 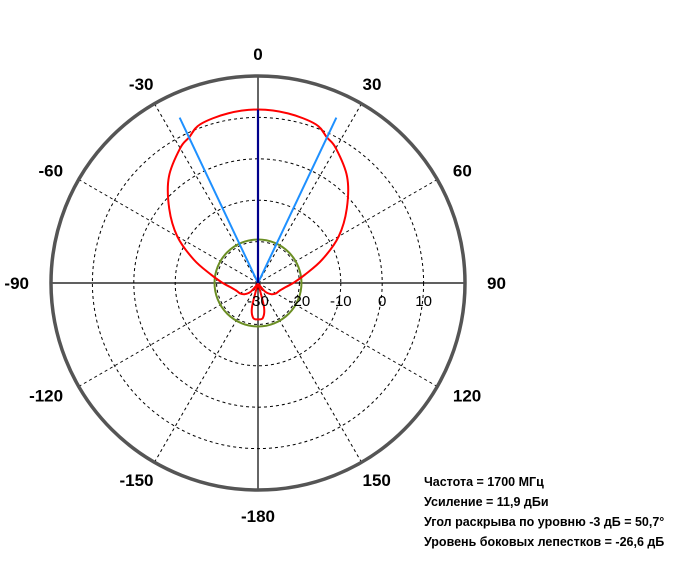 What do you see at coordinates (462, 171) in the screenshot?
I see `angle-tick-label: 60` at bounding box center [462, 171].